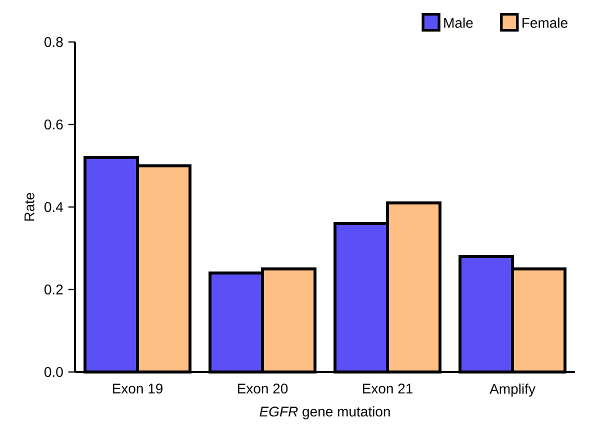 Image resolution: width=589 pixels, height=430 pixels. I want to click on y-tick-label: 0.0, so click(53, 372).